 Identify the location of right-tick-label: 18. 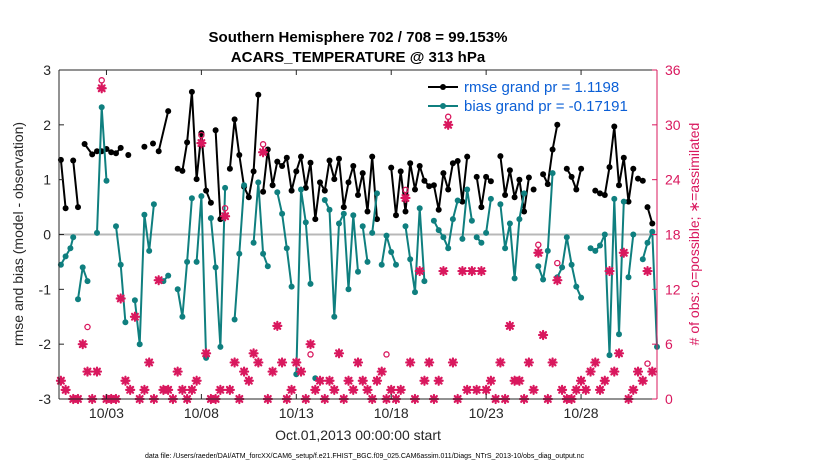
(673, 235).